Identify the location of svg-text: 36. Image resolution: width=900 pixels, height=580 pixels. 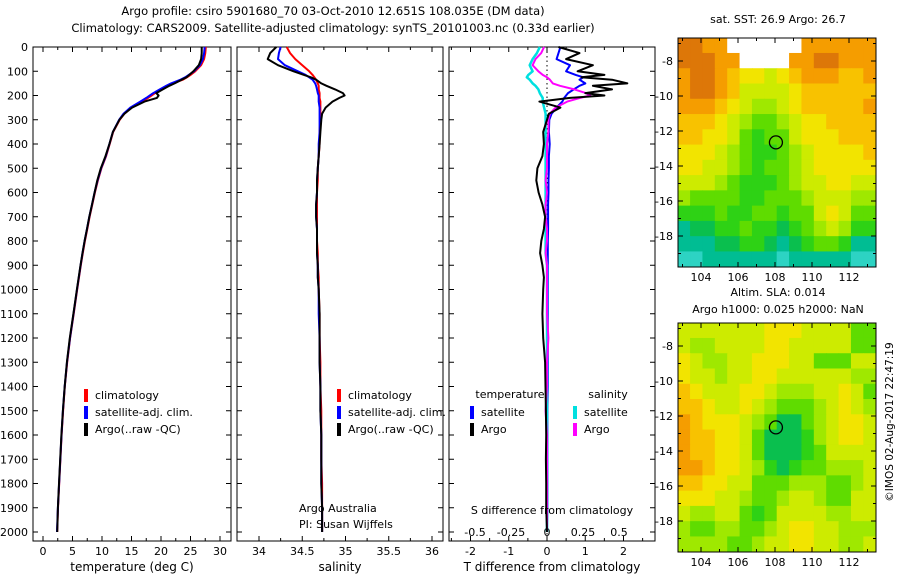
(432, 551).